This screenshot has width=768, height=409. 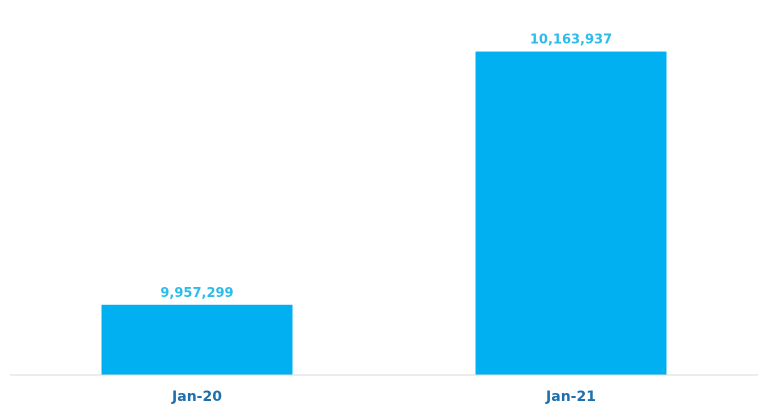 What do you see at coordinates (571, 40) in the screenshot?
I see `data-label-jan-21: 10,163,937` at bounding box center [571, 40].